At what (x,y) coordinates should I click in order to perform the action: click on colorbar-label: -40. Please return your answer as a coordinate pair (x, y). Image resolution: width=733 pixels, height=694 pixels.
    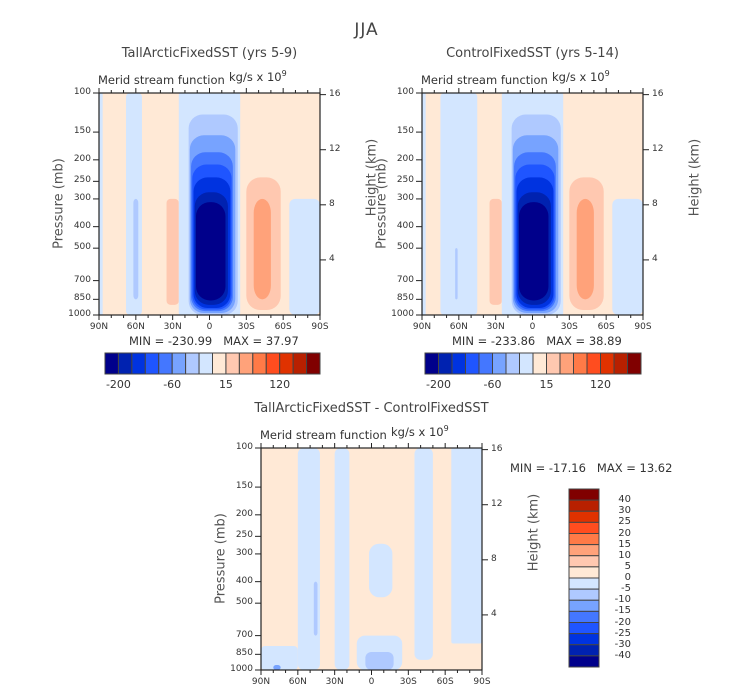
    Looking at the image, I should click on (622, 655).